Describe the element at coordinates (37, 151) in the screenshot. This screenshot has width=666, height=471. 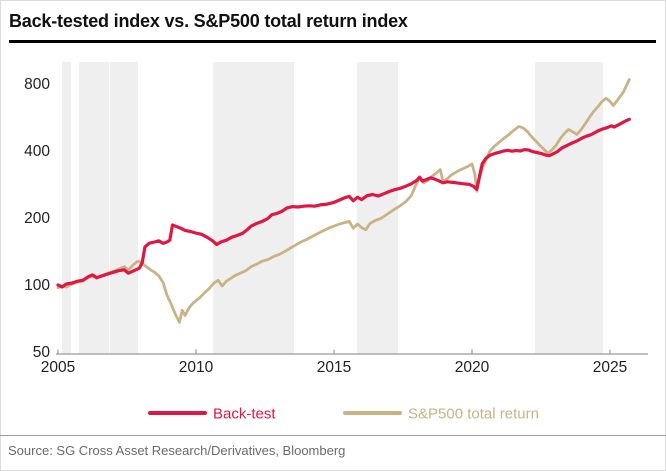
I see `y-axis-label: 400` at that location.